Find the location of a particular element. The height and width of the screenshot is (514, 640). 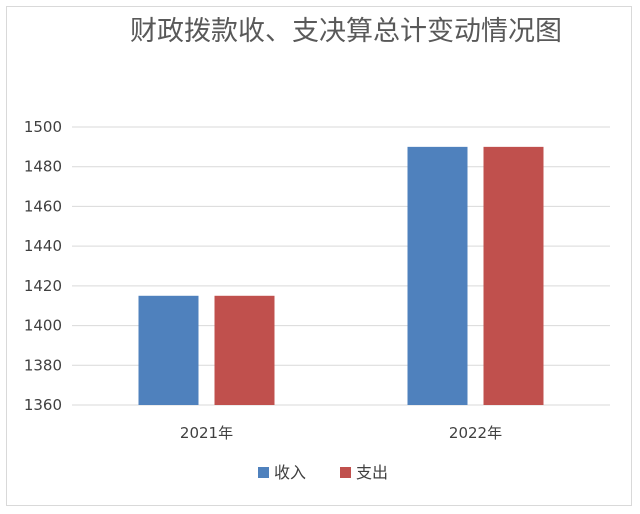

bar-收入-2021年 is located at coordinates (168, 350).